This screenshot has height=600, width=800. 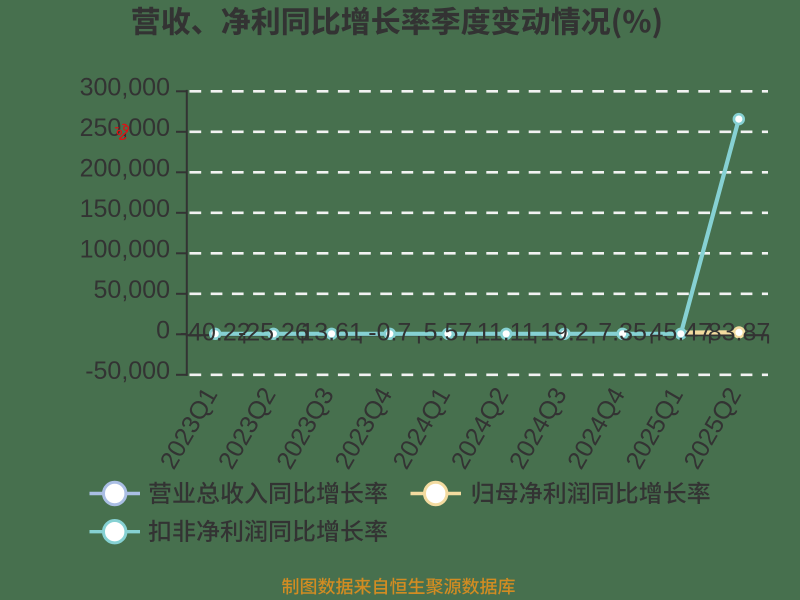 I want to click on svg-text: 50,000, so click(x=132, y=290).